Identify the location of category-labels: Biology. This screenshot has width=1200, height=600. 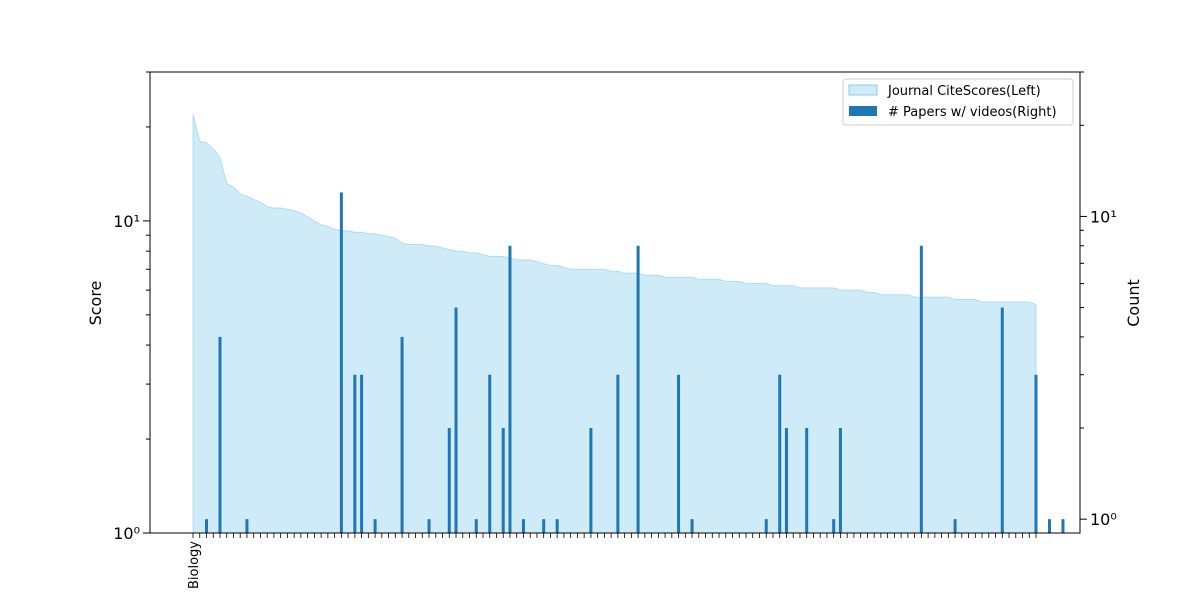
(194, 565).